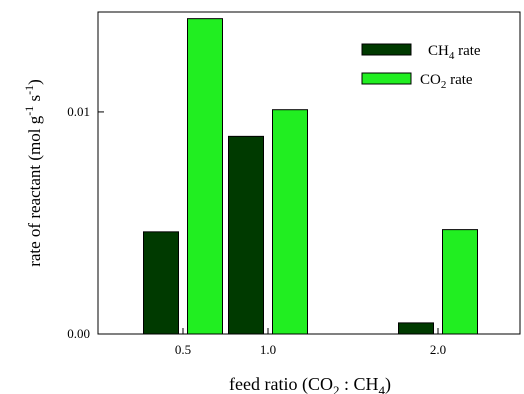  Describe the element at coordinates (205, 176) in the screenshot. I see `bar-co2-0.5` at that location.